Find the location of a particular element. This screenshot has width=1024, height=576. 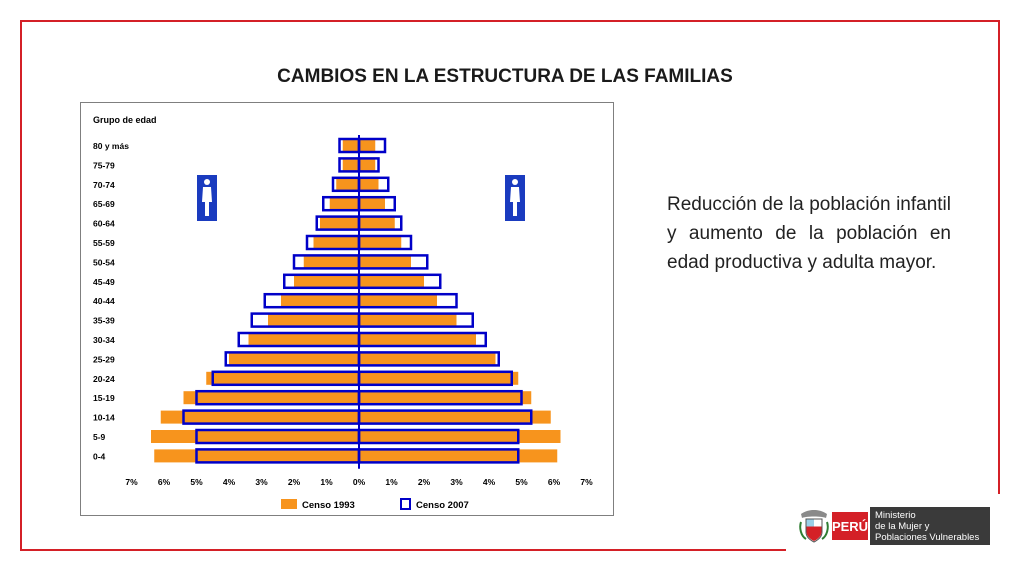

age-group-label: 45-49 is located at coordinates (104, 282).